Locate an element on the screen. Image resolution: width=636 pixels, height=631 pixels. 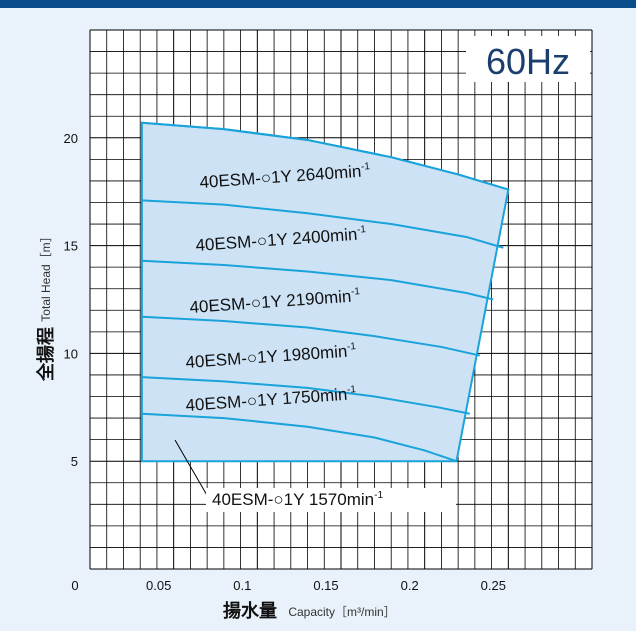
x-tick-label: 0.1 is located at coordinates (242, 585).